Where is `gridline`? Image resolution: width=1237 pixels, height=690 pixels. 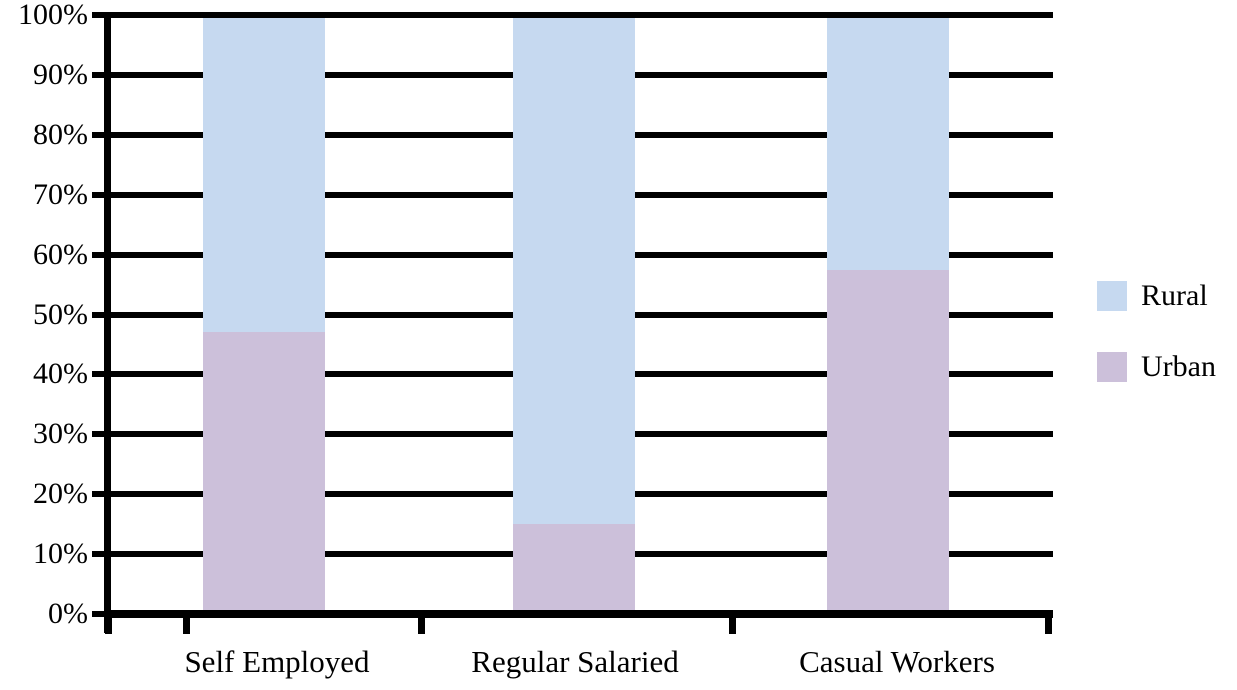 gridline is located at coordinates (572, 15).